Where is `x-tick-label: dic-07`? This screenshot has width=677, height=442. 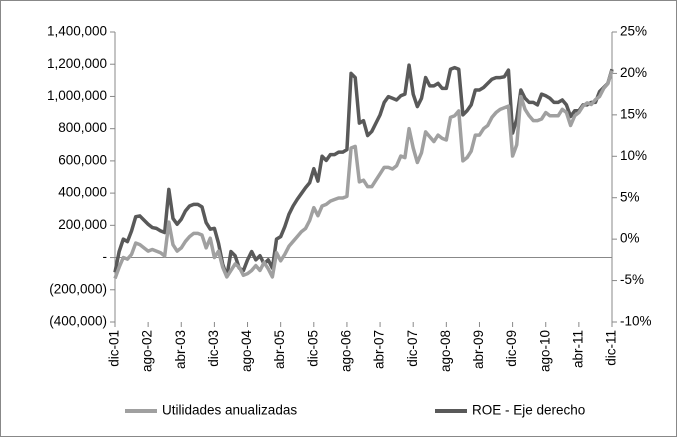 x-tick-label: dic-07 is located at coordinates (412, 348).